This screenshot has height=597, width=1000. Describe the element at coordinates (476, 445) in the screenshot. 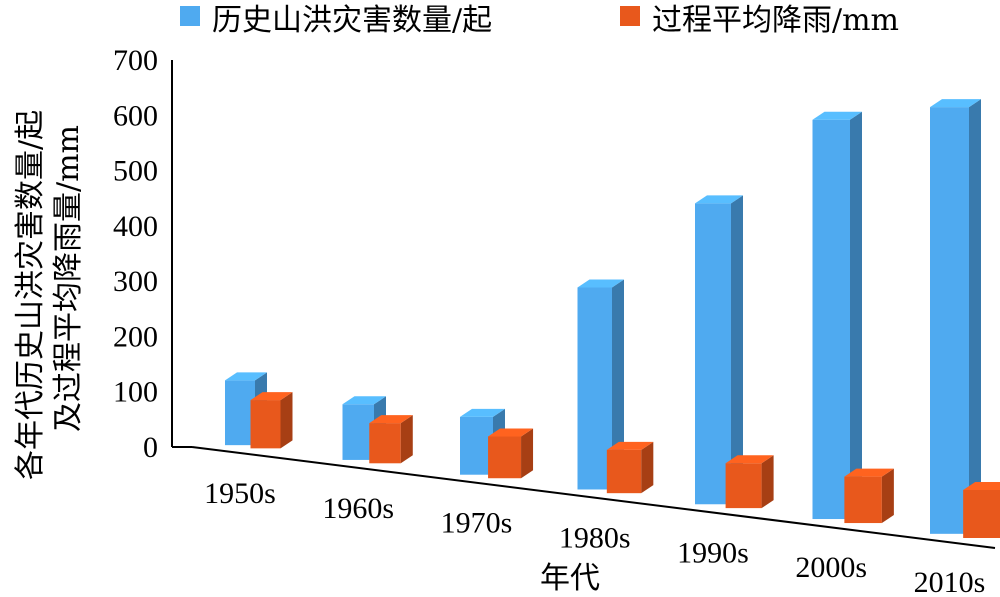

I see `bar-flood-1970s-front` at that location.